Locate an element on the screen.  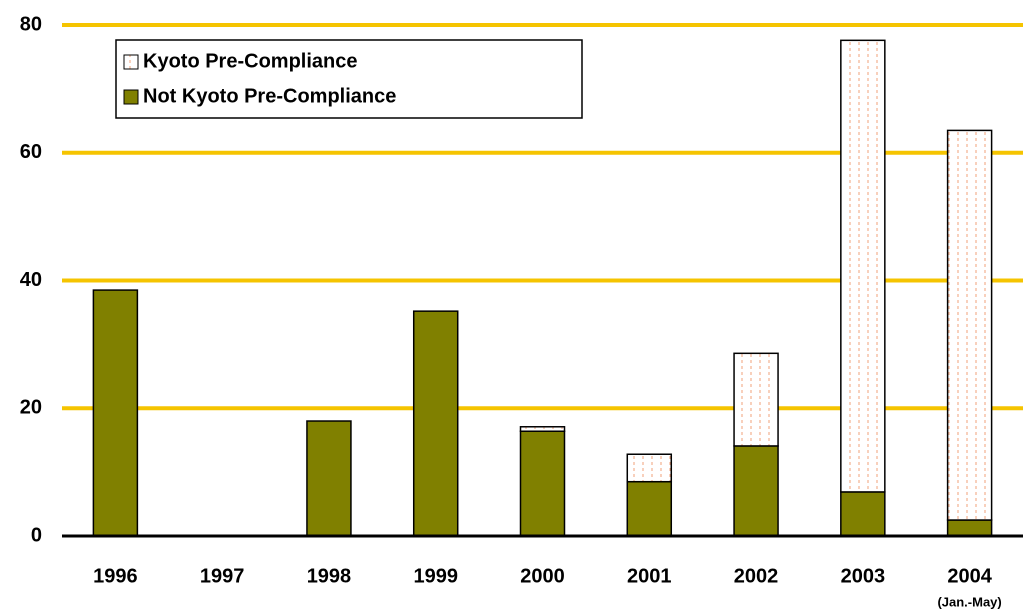
x-tick-label: 2004 is located at coordinates (969, 576).